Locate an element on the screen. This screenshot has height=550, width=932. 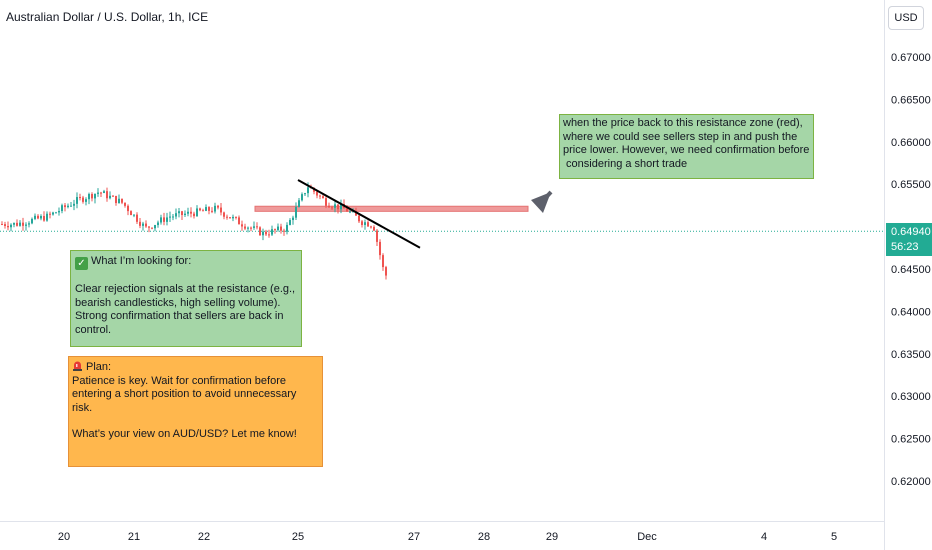
current-price-label: 0.64940 56:23 is located at coordinates (909, 239).